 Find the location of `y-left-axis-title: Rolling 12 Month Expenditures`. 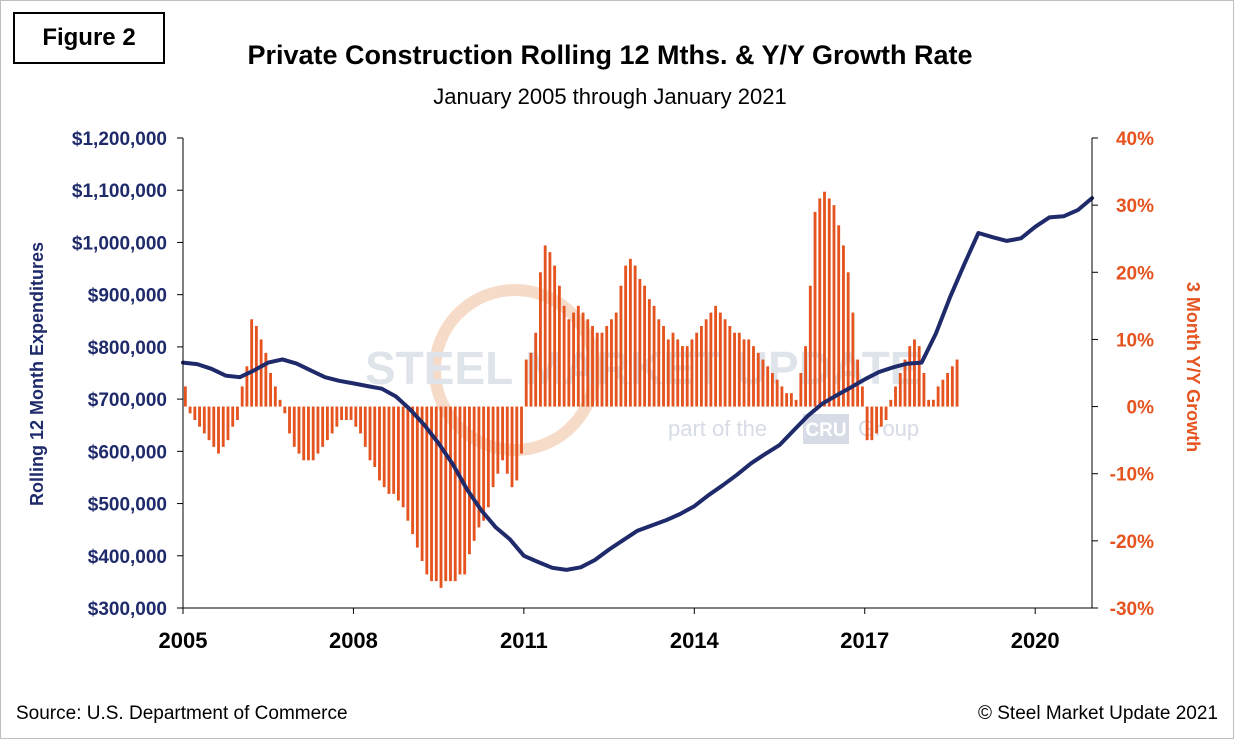

y-left-axis-title: Rolling 12 Month Expenditures is located at coordinates (37, 374).